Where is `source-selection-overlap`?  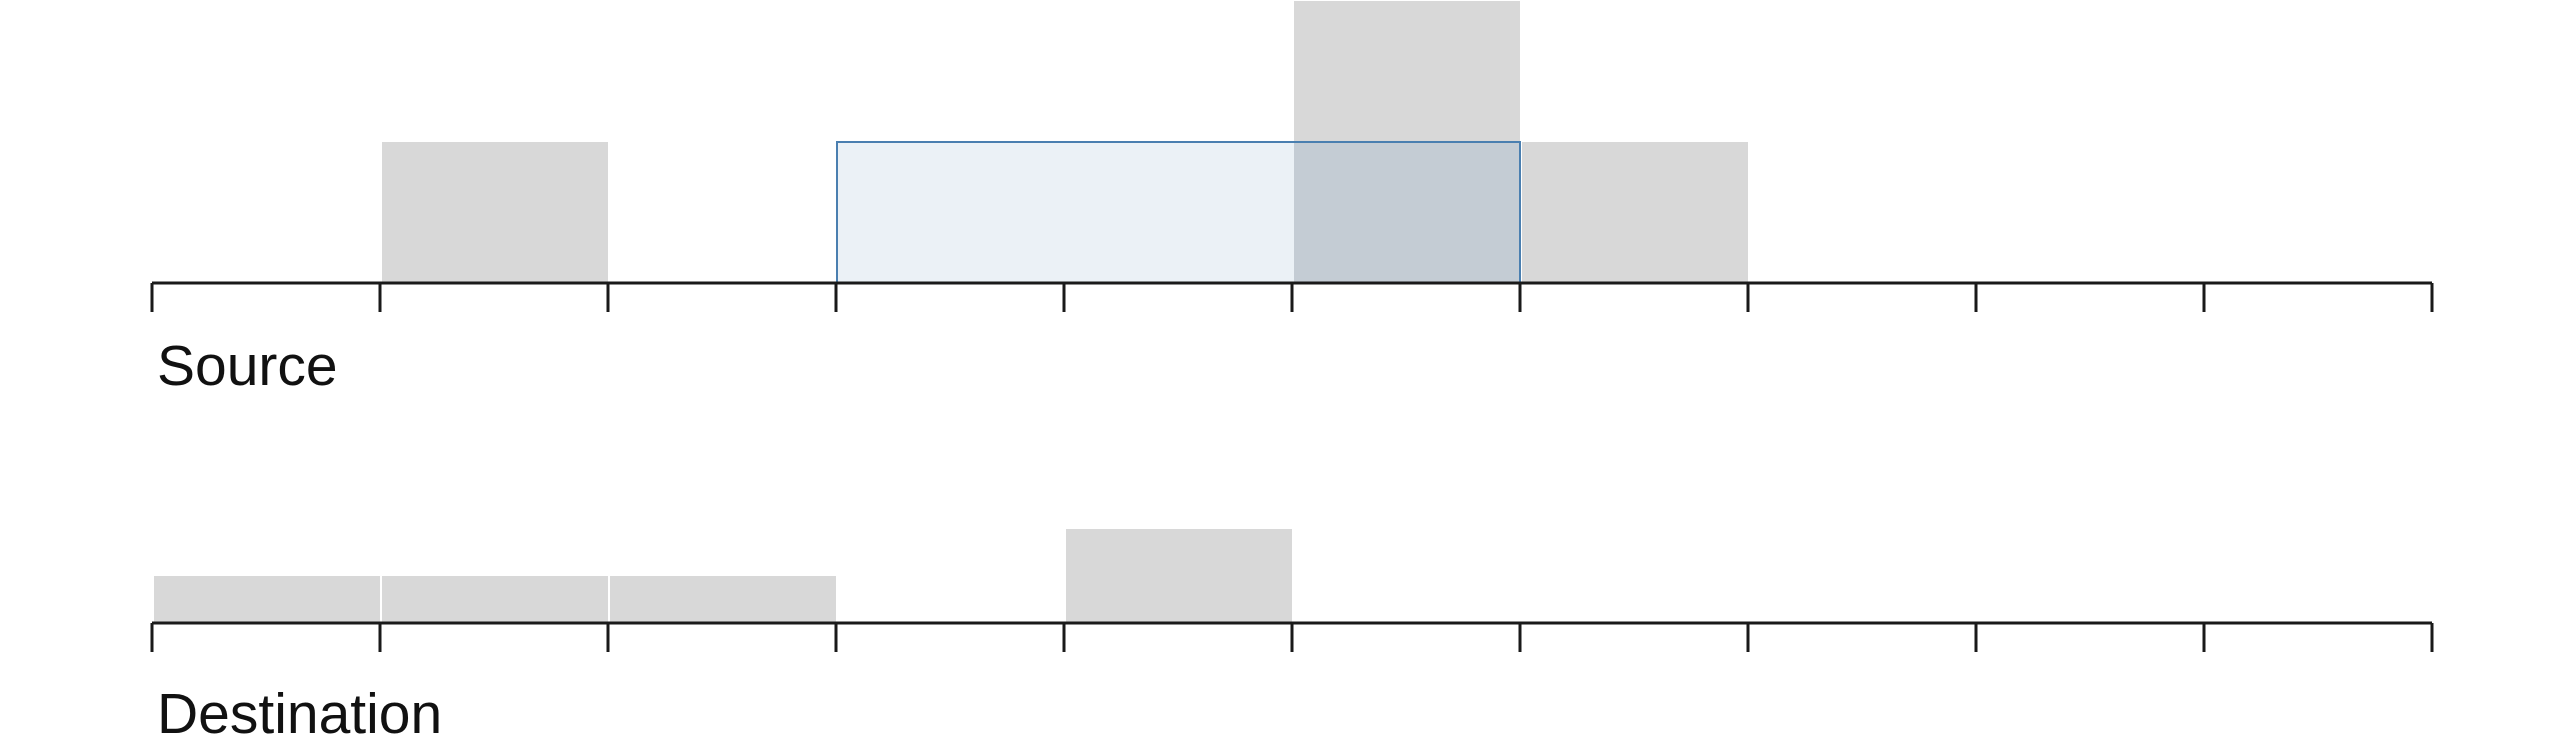 source-selection-overlap is located at coordinates (1407, 212).